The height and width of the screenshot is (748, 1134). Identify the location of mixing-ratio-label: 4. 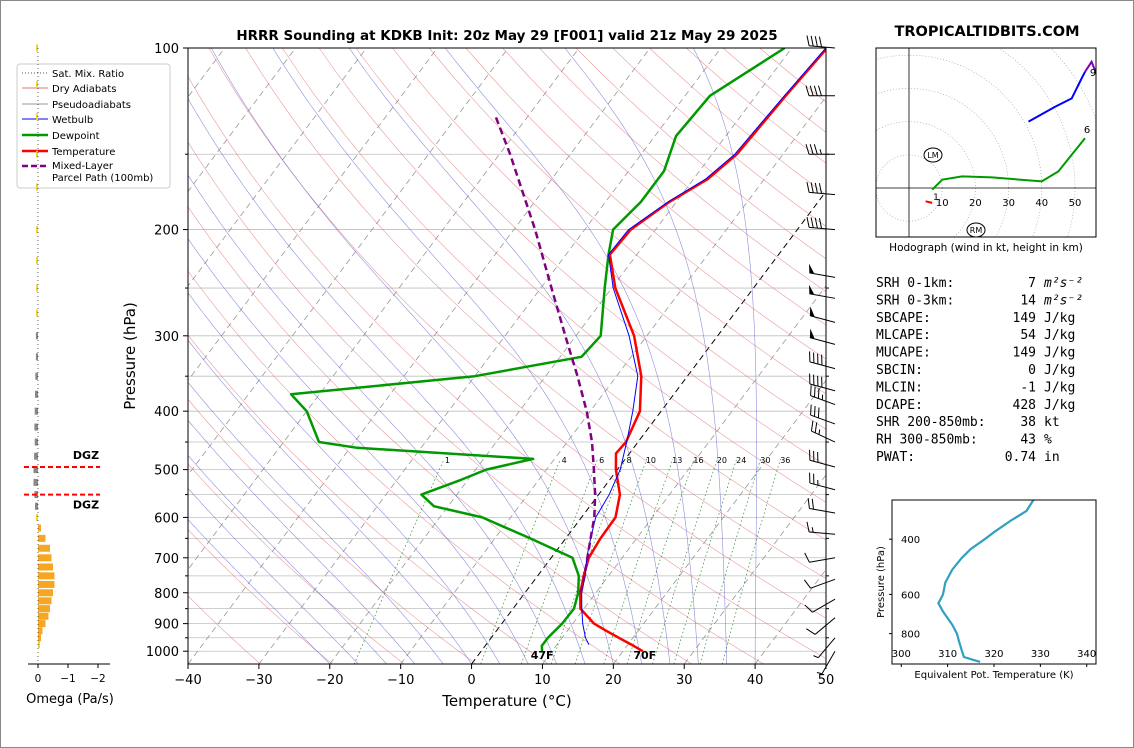
(564, 460).